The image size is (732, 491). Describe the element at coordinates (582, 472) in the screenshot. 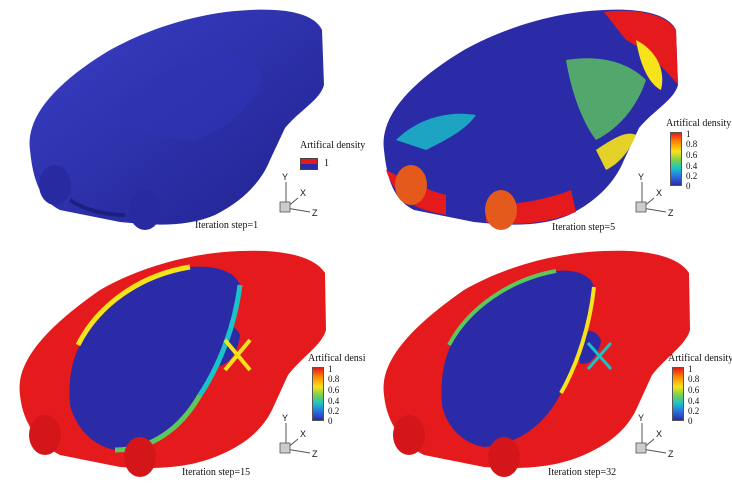

I see `iteration-step-label: Iteration step=32` at that location.